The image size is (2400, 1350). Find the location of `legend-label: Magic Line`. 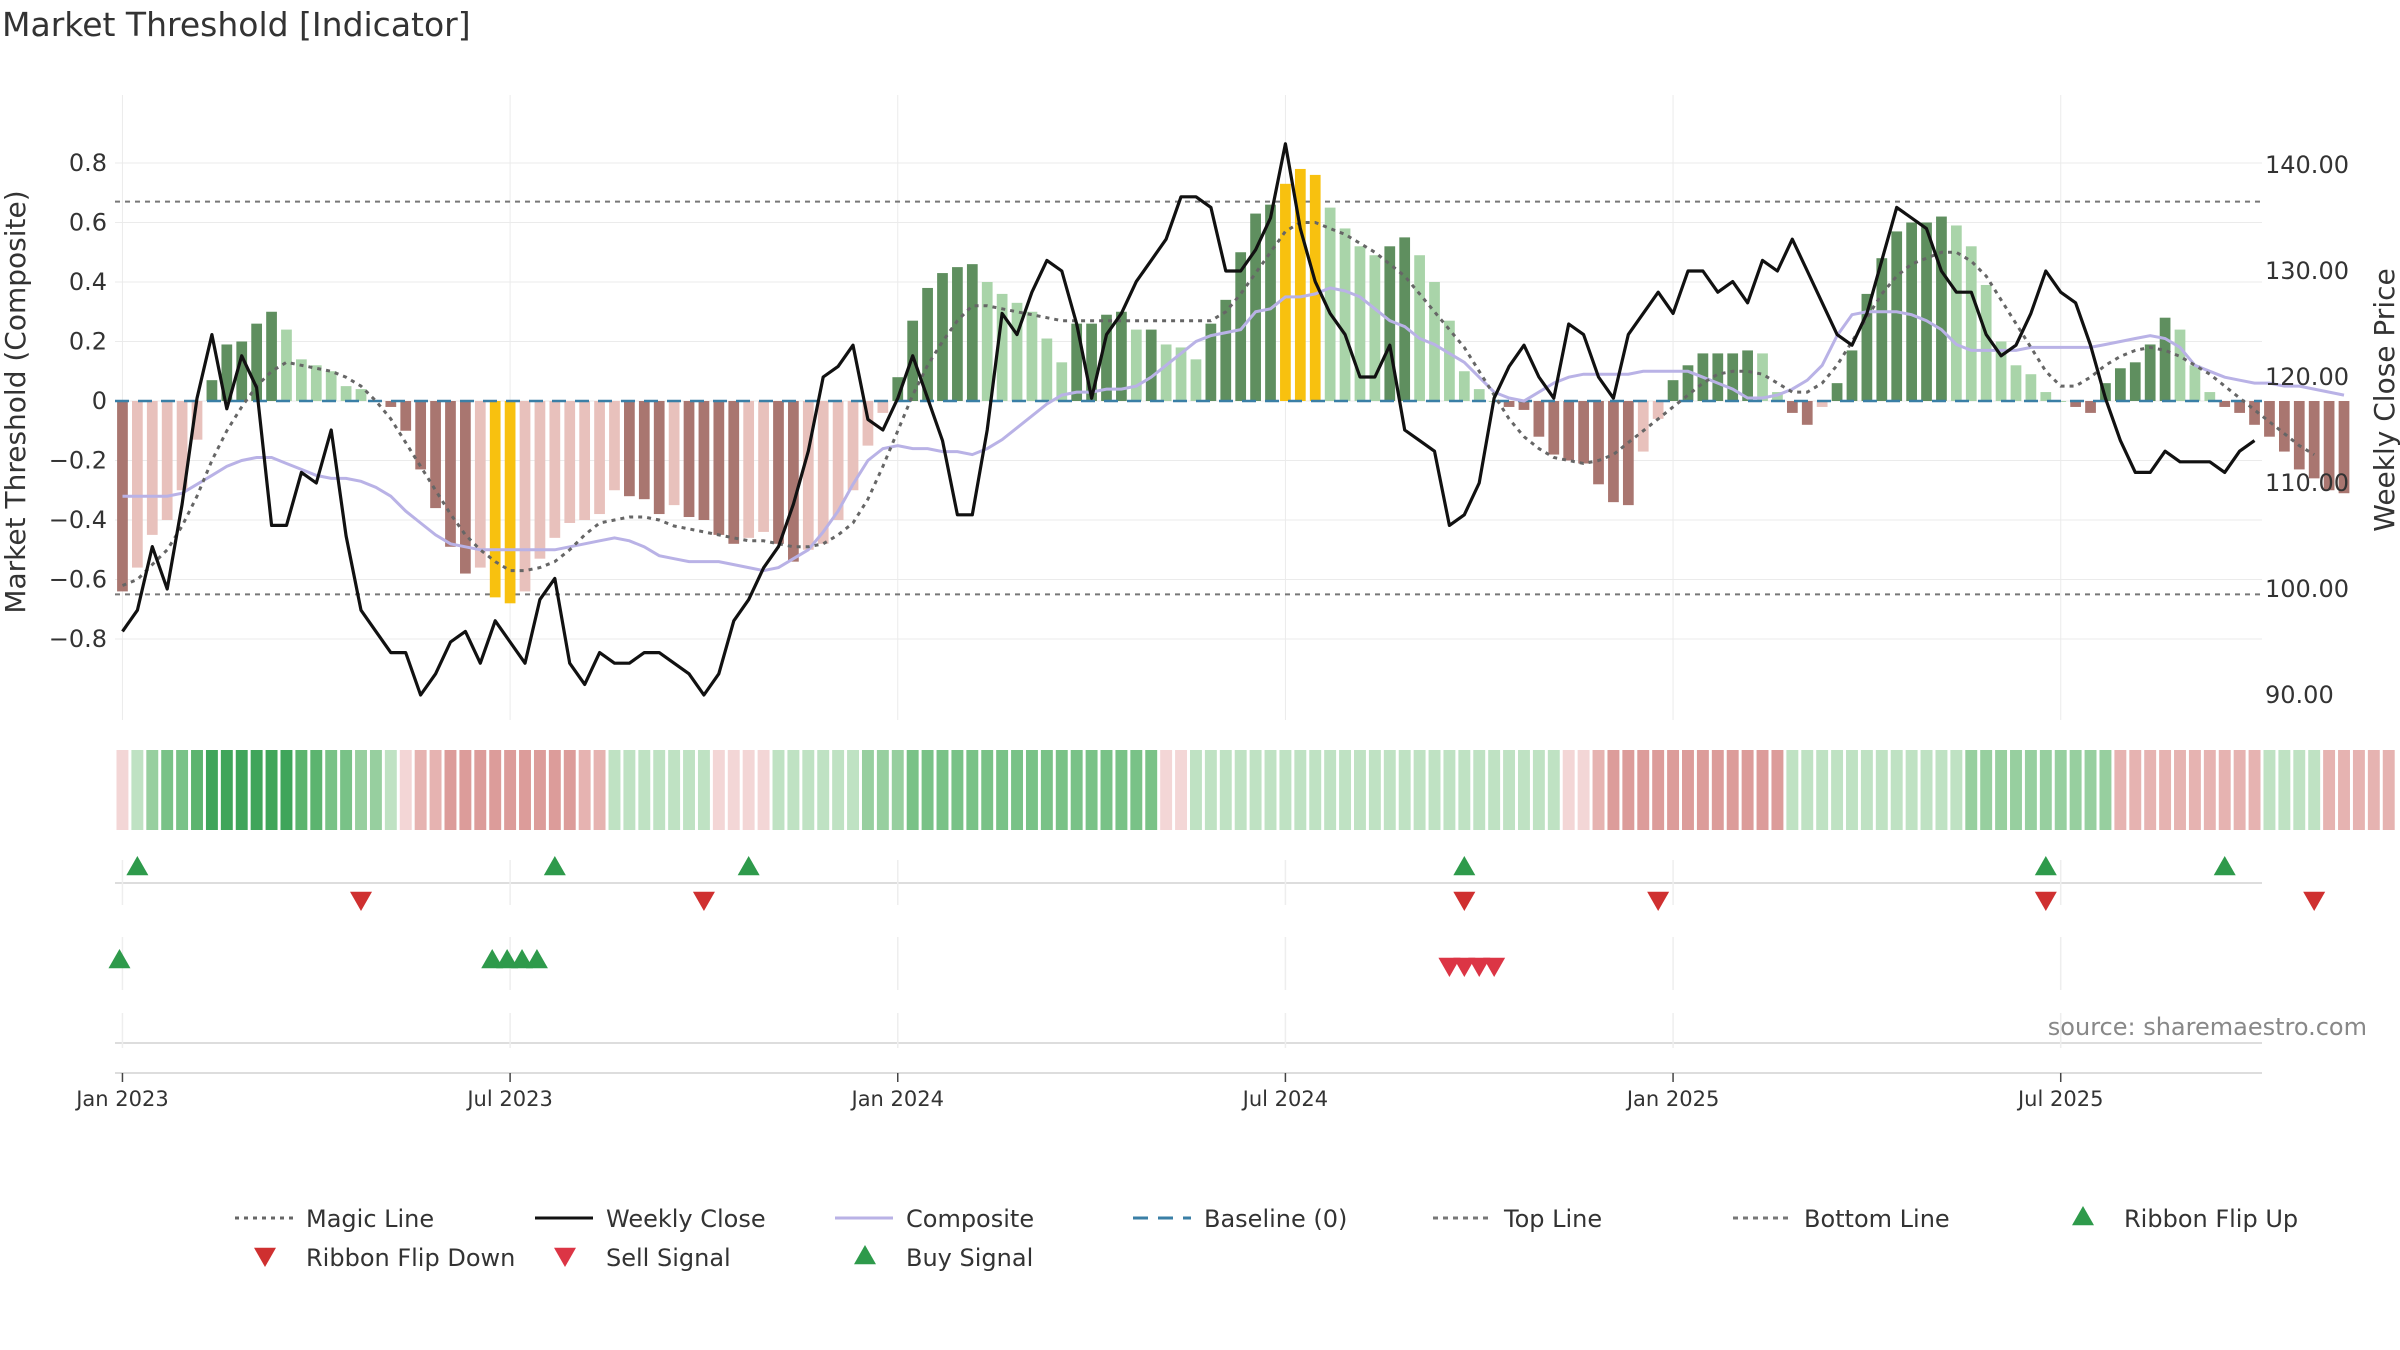

legend-label: Magic Line is located at coordinates (370, 1219).